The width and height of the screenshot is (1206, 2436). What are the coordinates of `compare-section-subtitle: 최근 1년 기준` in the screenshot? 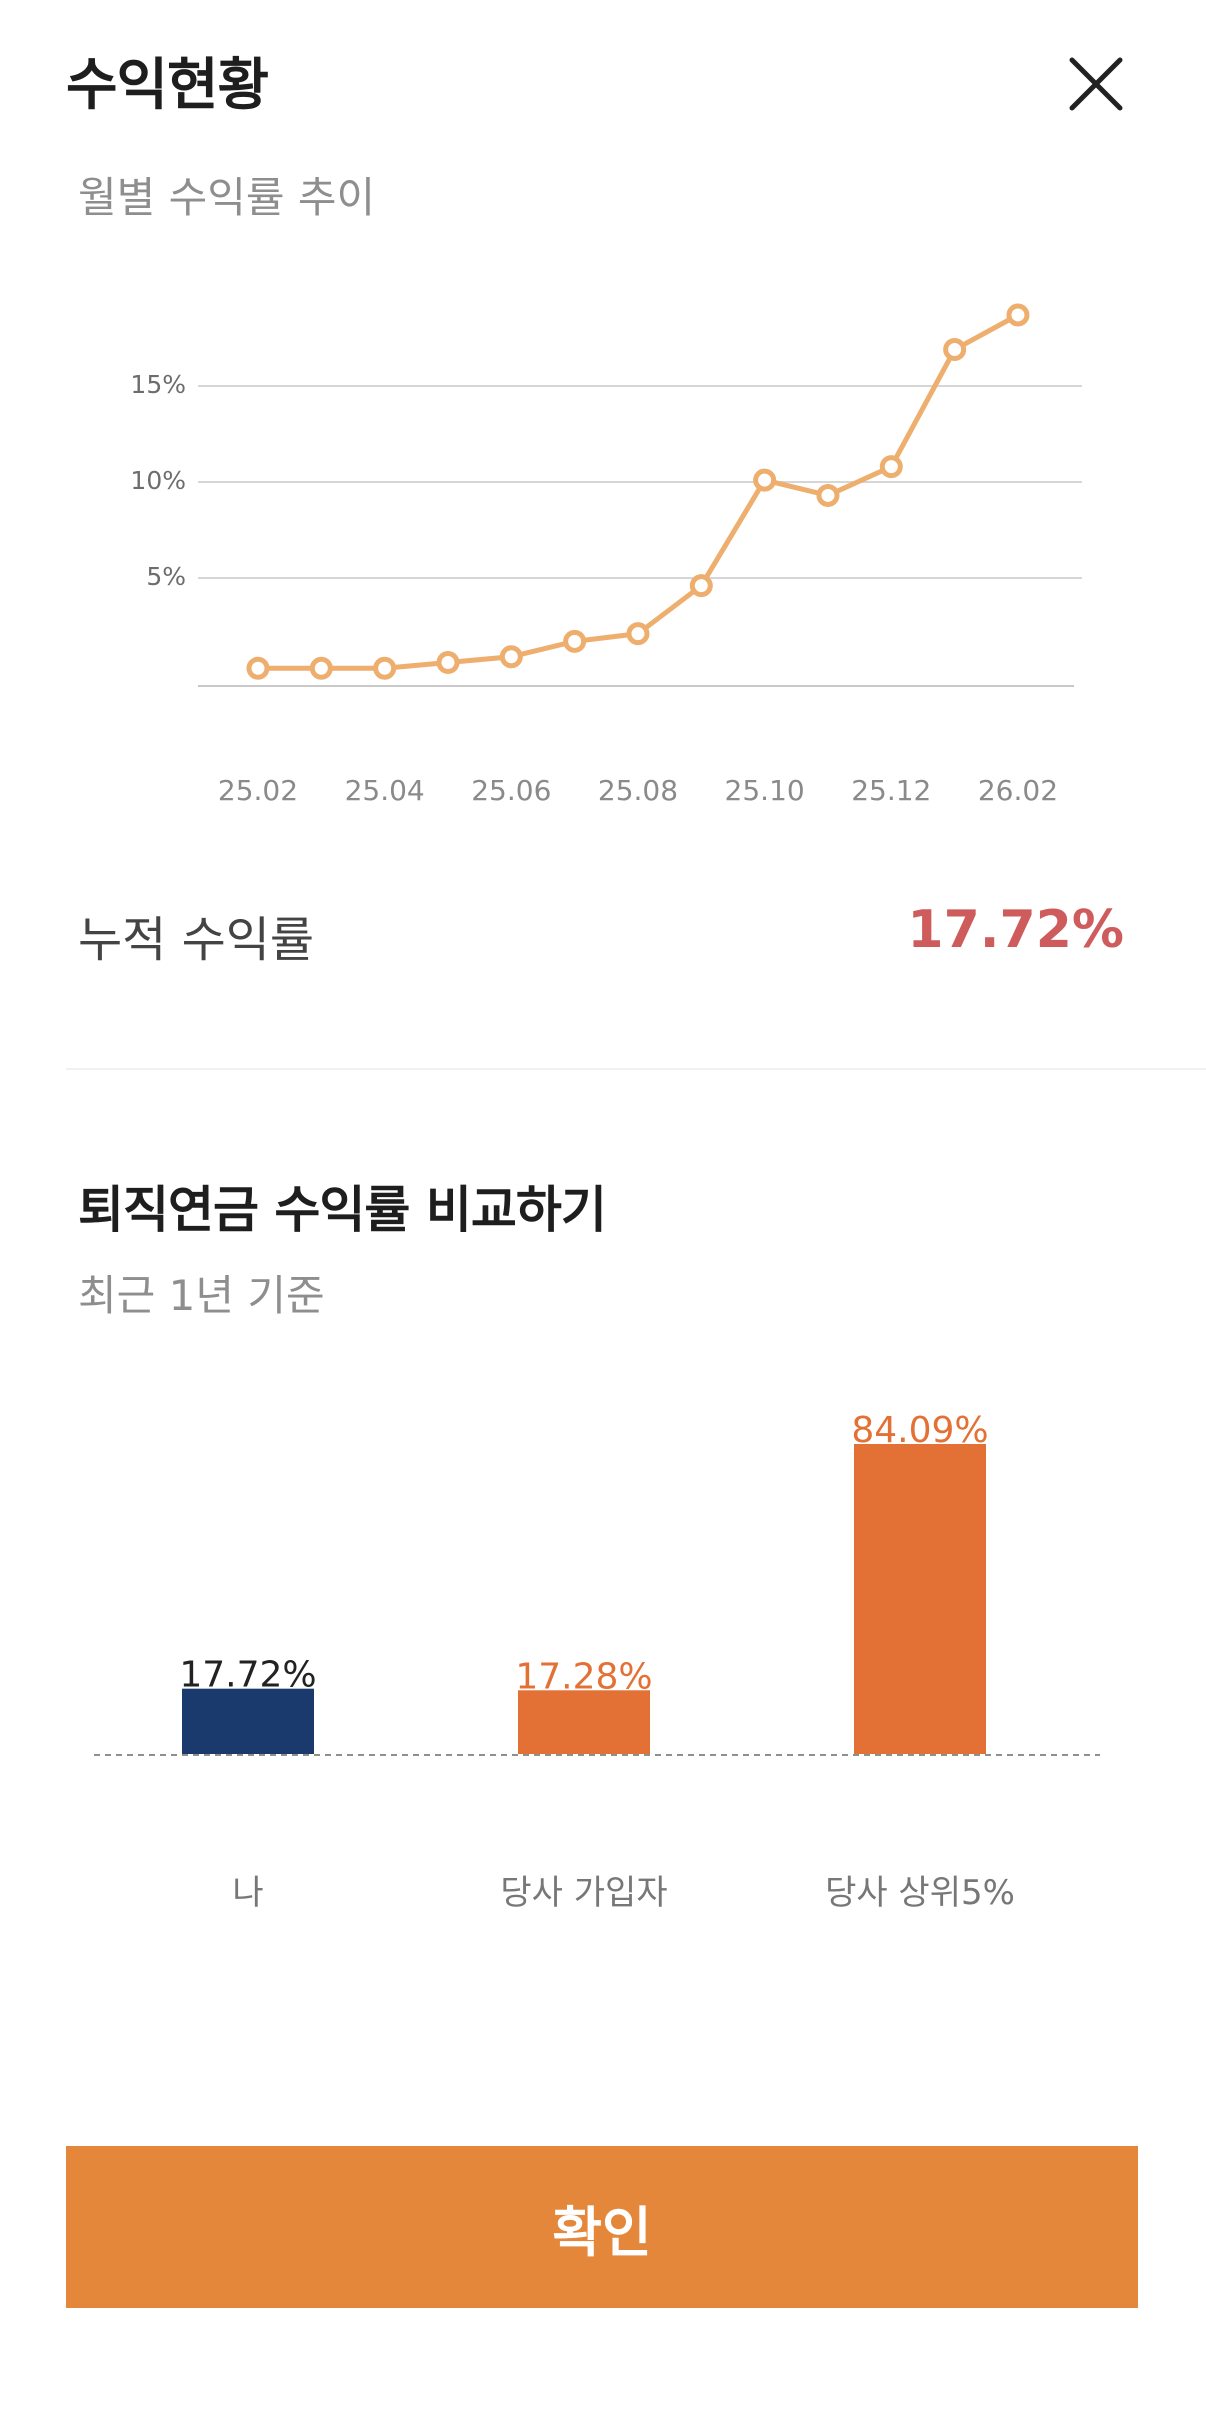 It's located at (201, 1295).